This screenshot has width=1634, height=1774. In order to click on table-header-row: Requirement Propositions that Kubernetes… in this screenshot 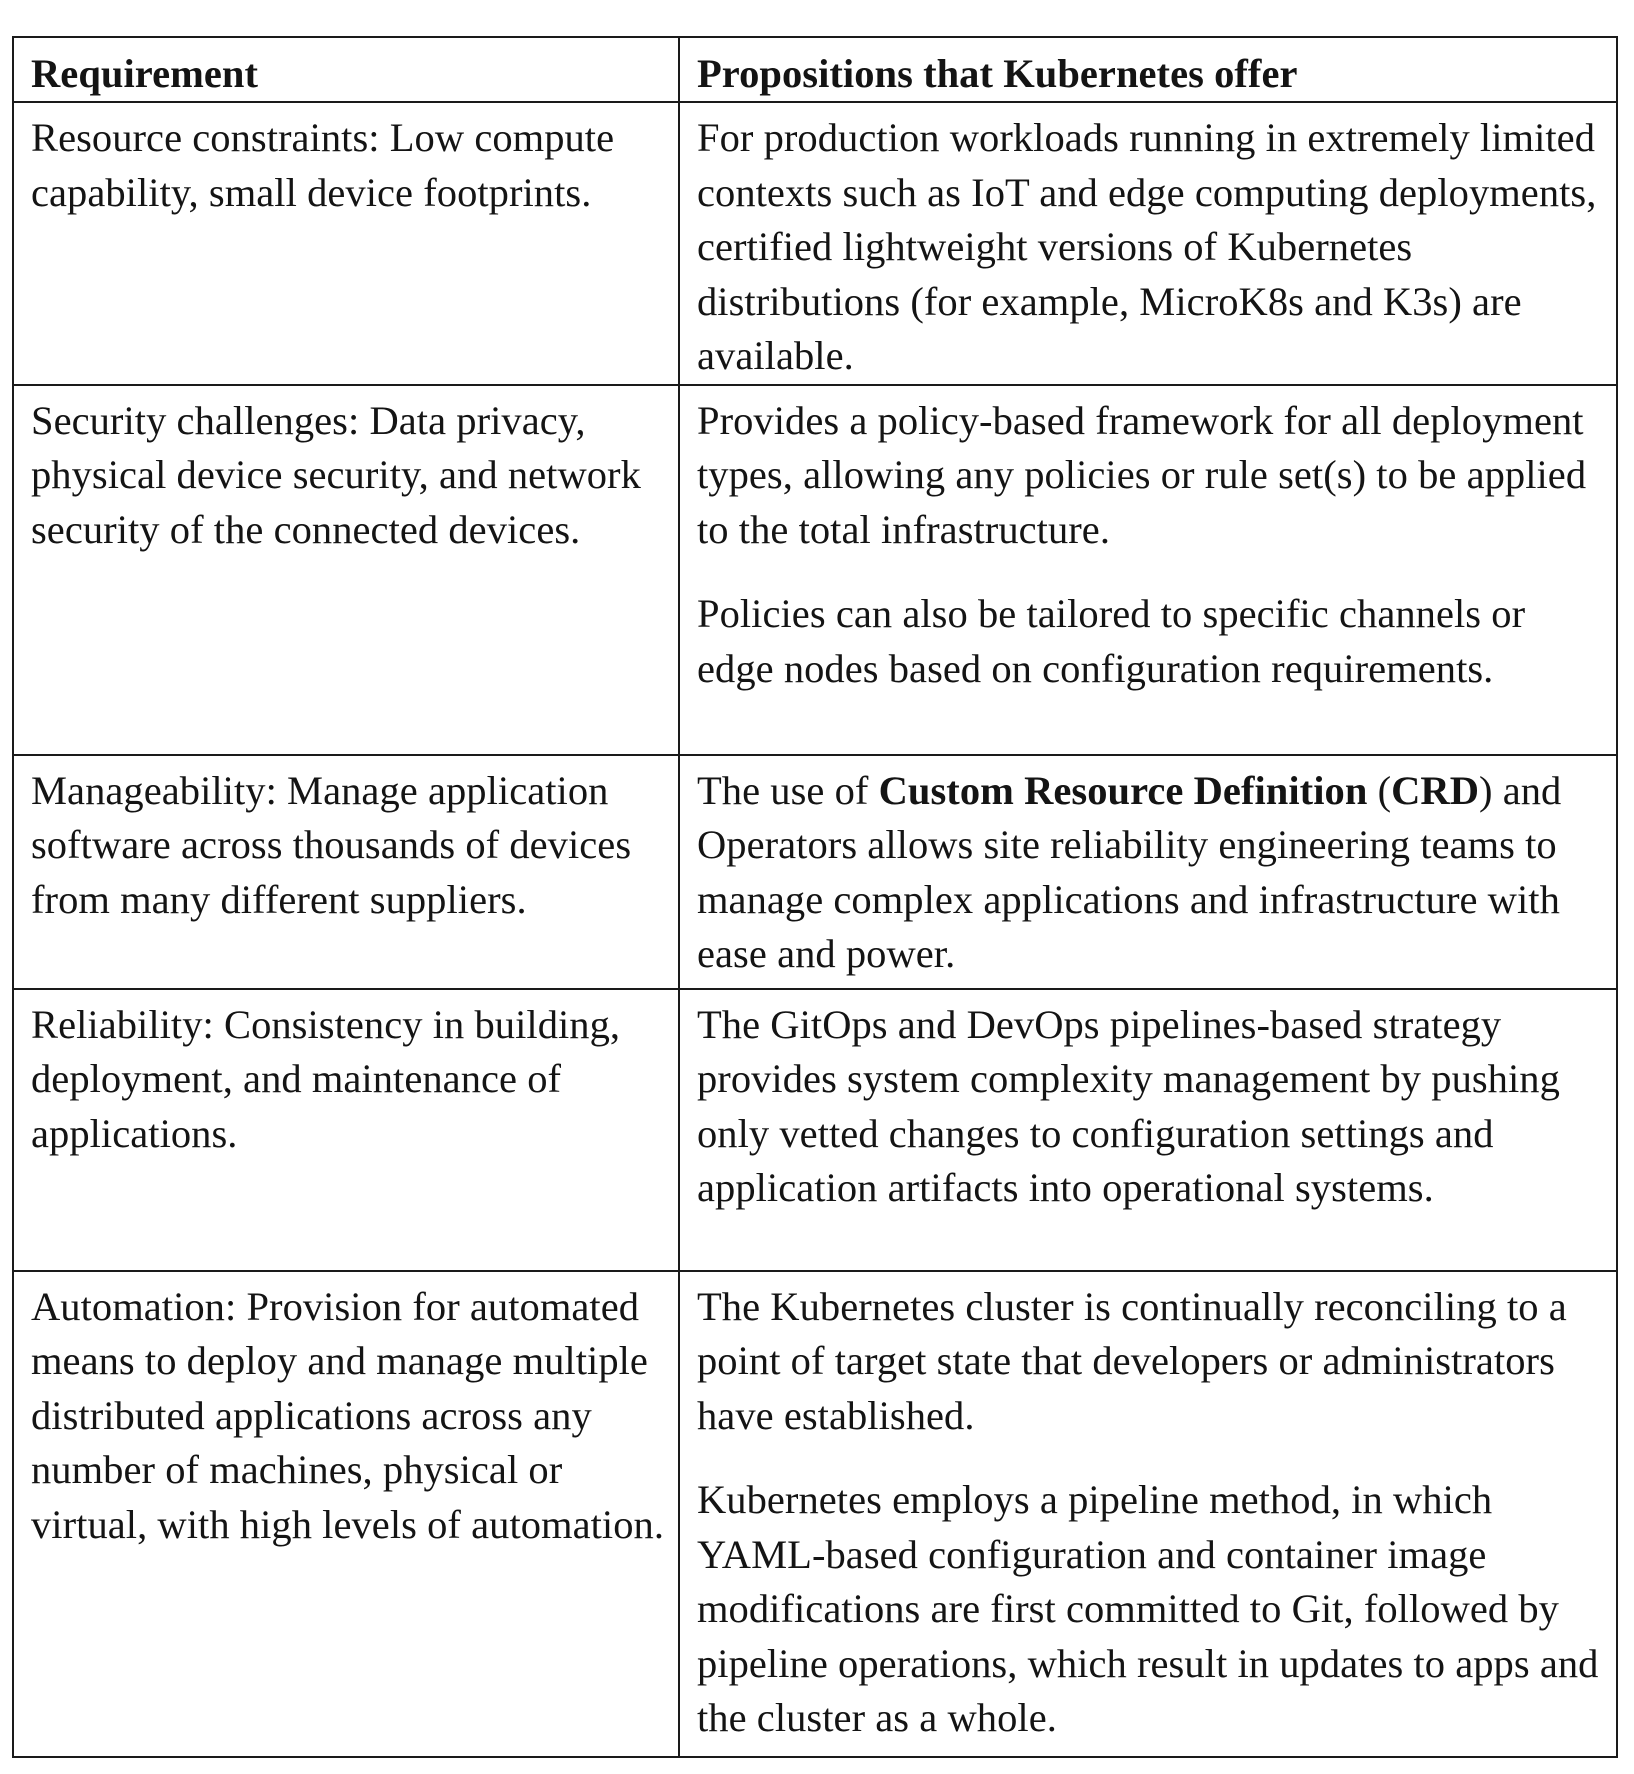, I will do `click(815, 69)`.